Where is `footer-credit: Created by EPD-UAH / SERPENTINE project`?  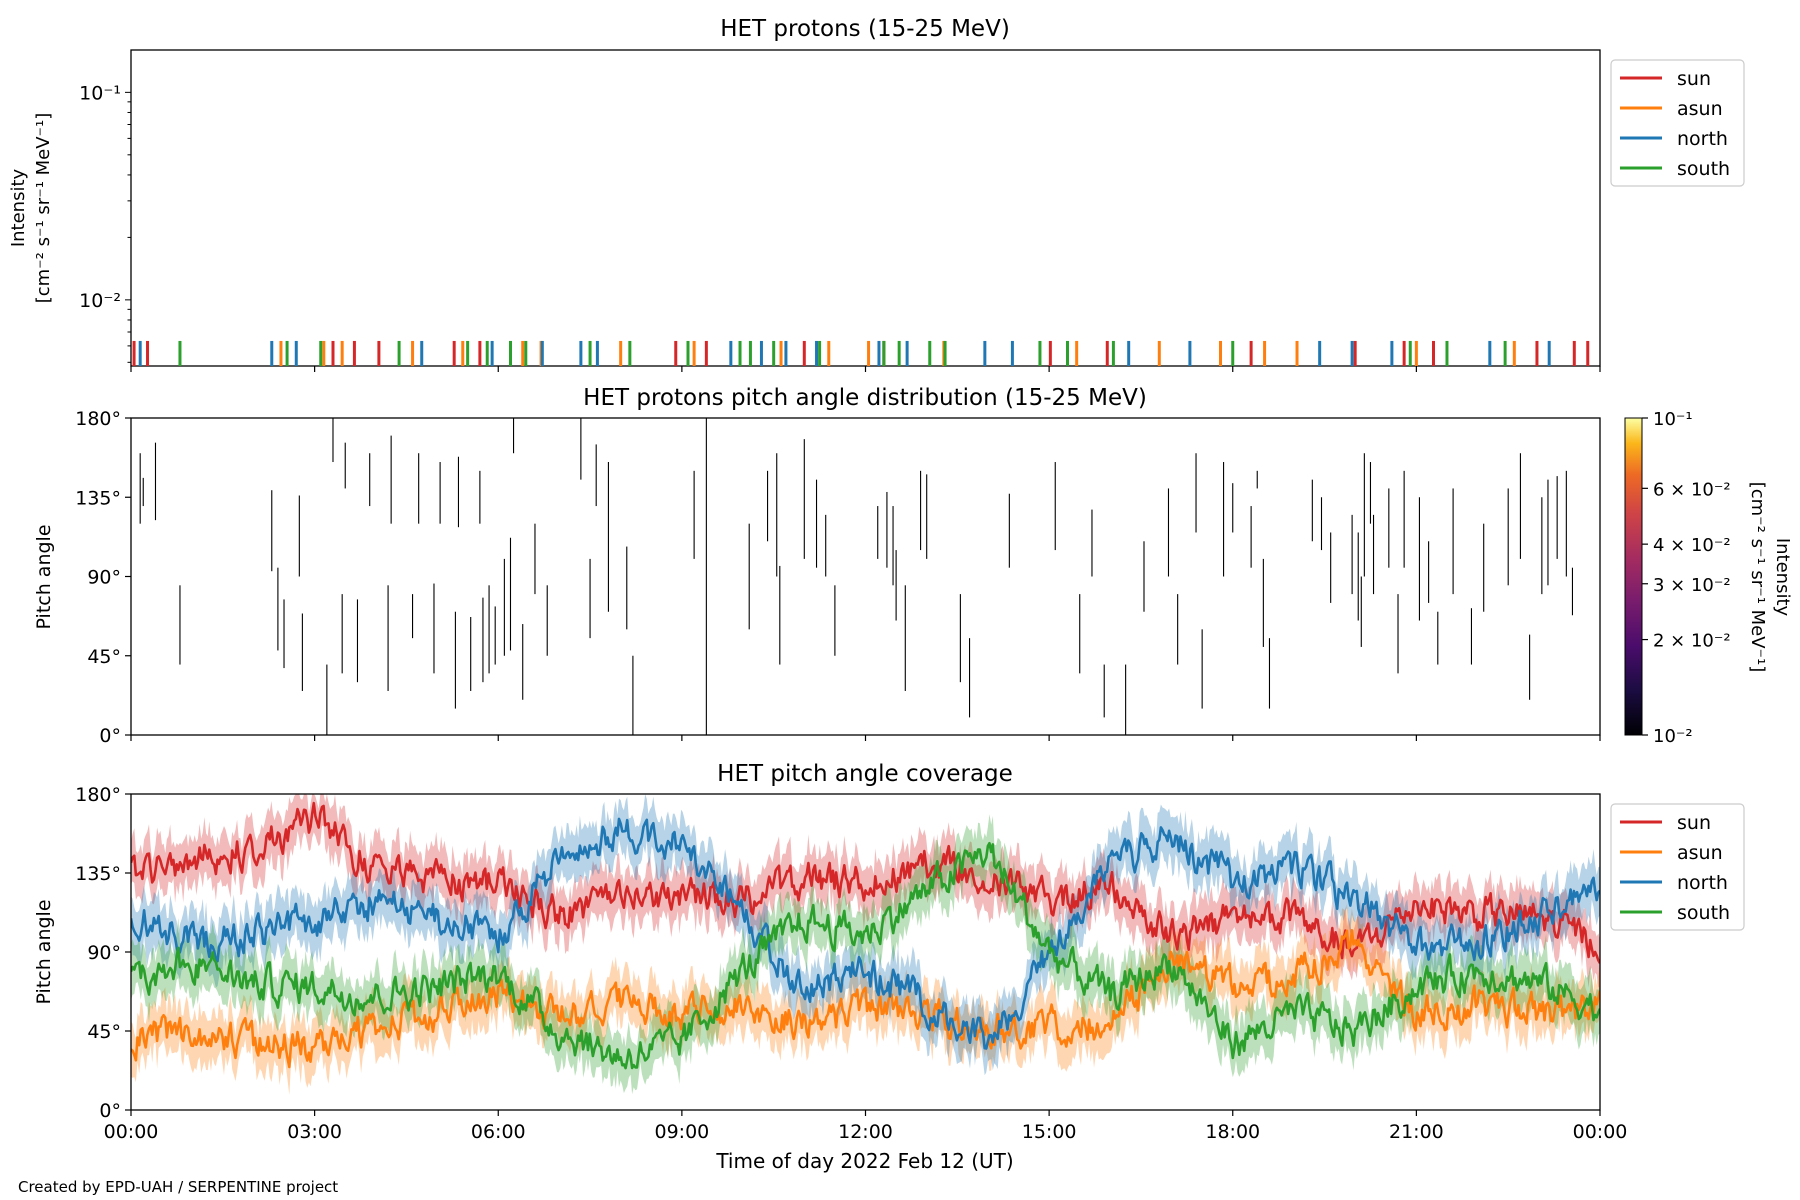
footer-credit: Created by EPD-UAH / SERPENTINE project is located at coordinates (178, 1187).